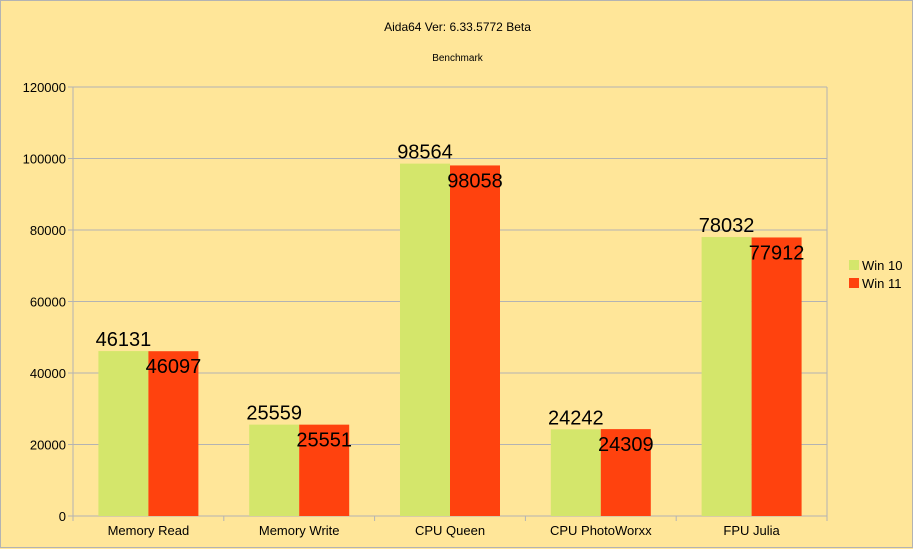  What do you see at coordinates (48, 373) in the screenshot?
I see `y-tick-label: 40000` at bounding box center [48, 373].